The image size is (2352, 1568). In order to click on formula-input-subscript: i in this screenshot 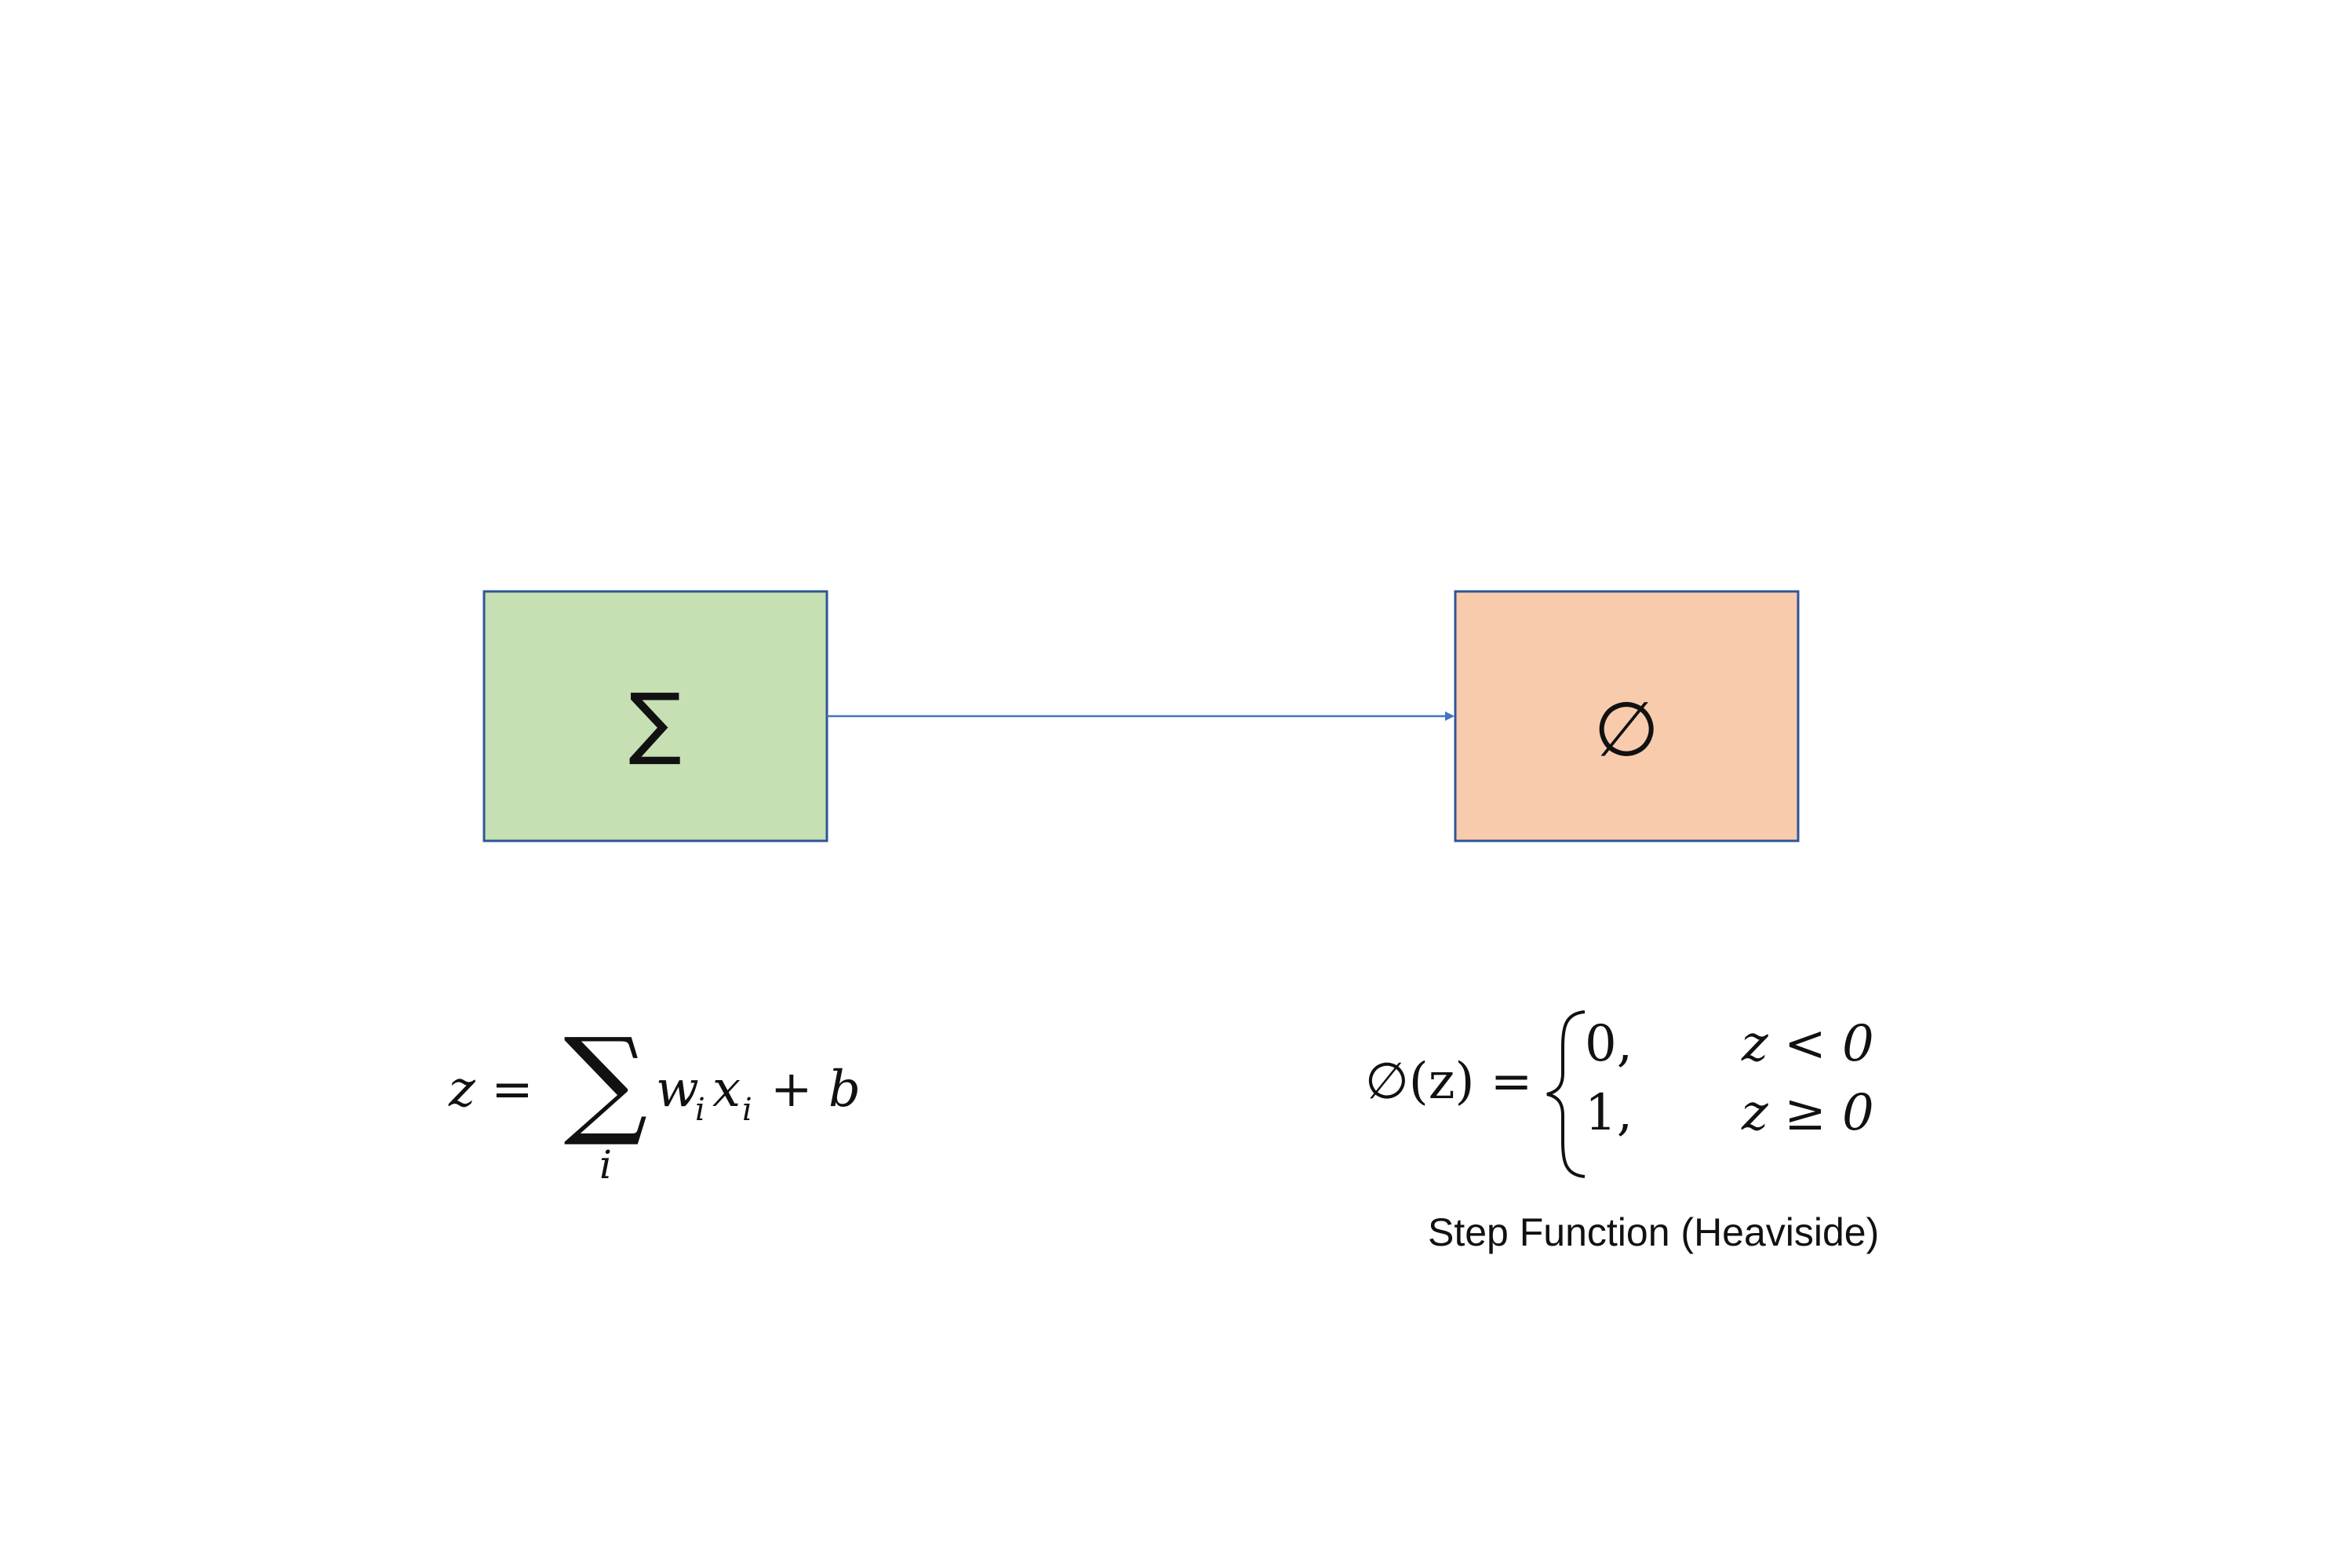, I will do `click(747, 1110)`.